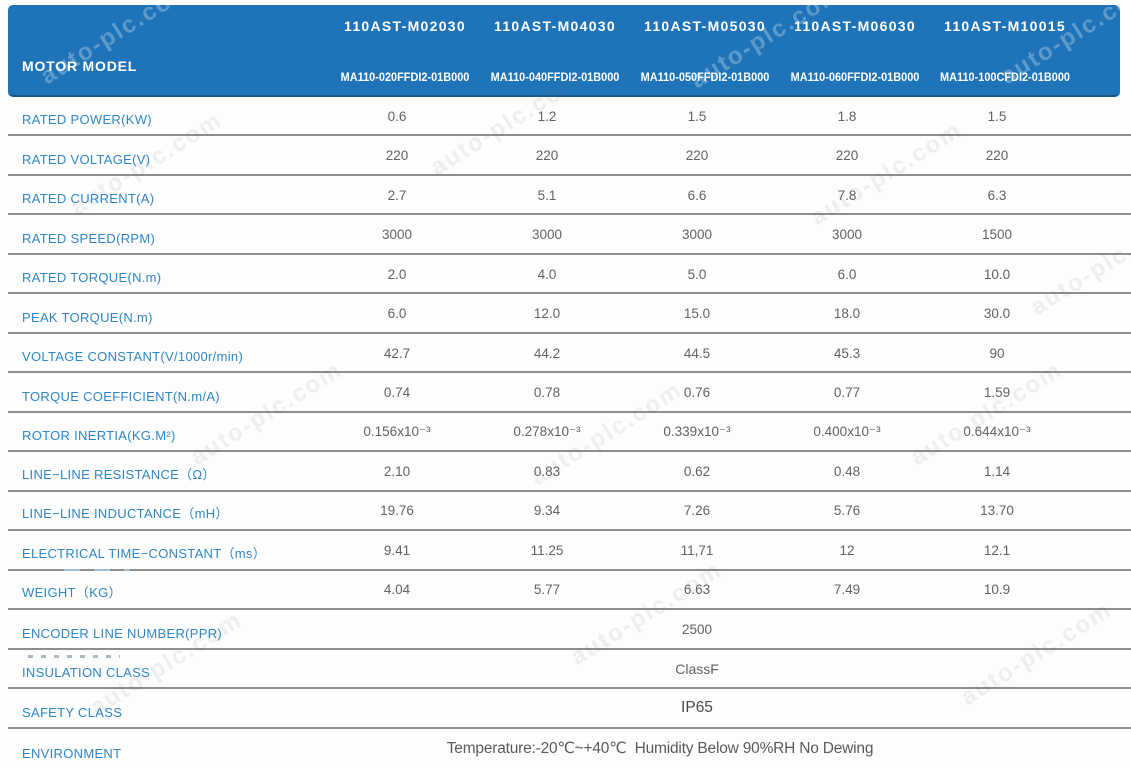  I want to click on spec-value: 30.0, so click(997, 314).